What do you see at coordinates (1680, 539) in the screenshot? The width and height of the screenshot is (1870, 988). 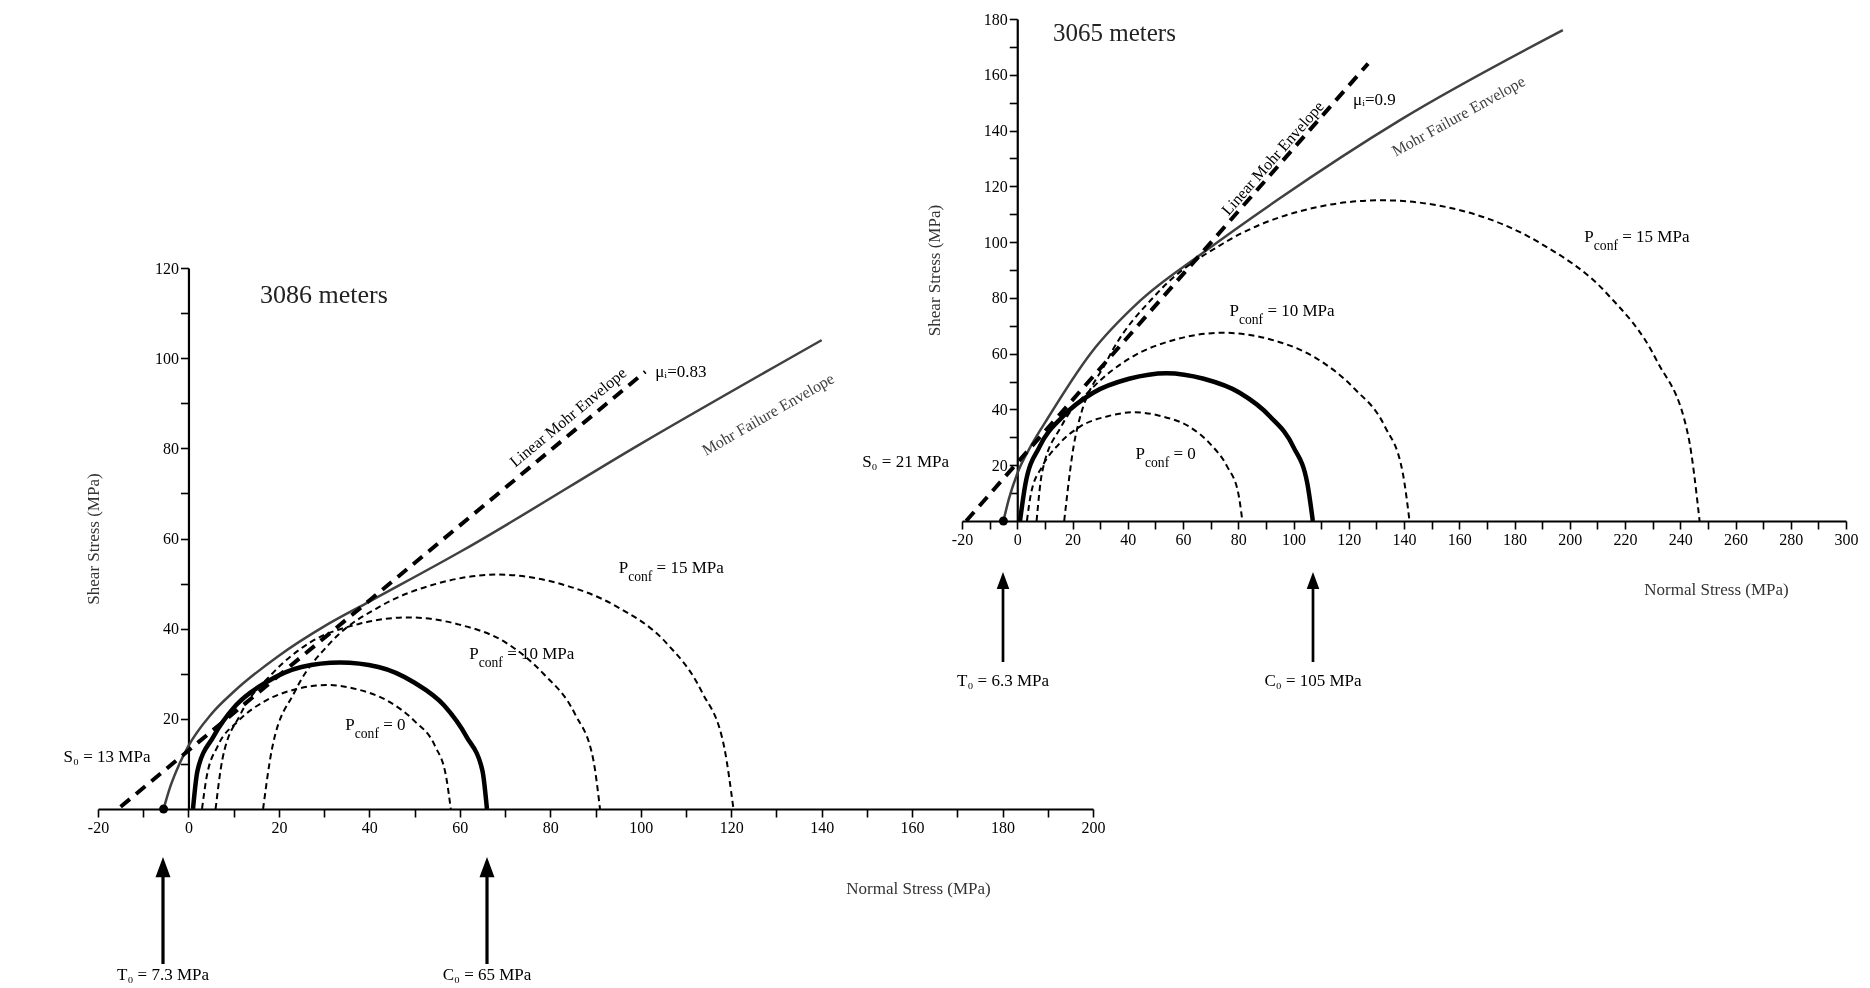 I see `x-tick-label: 240` at bounding box center [1680, 539].